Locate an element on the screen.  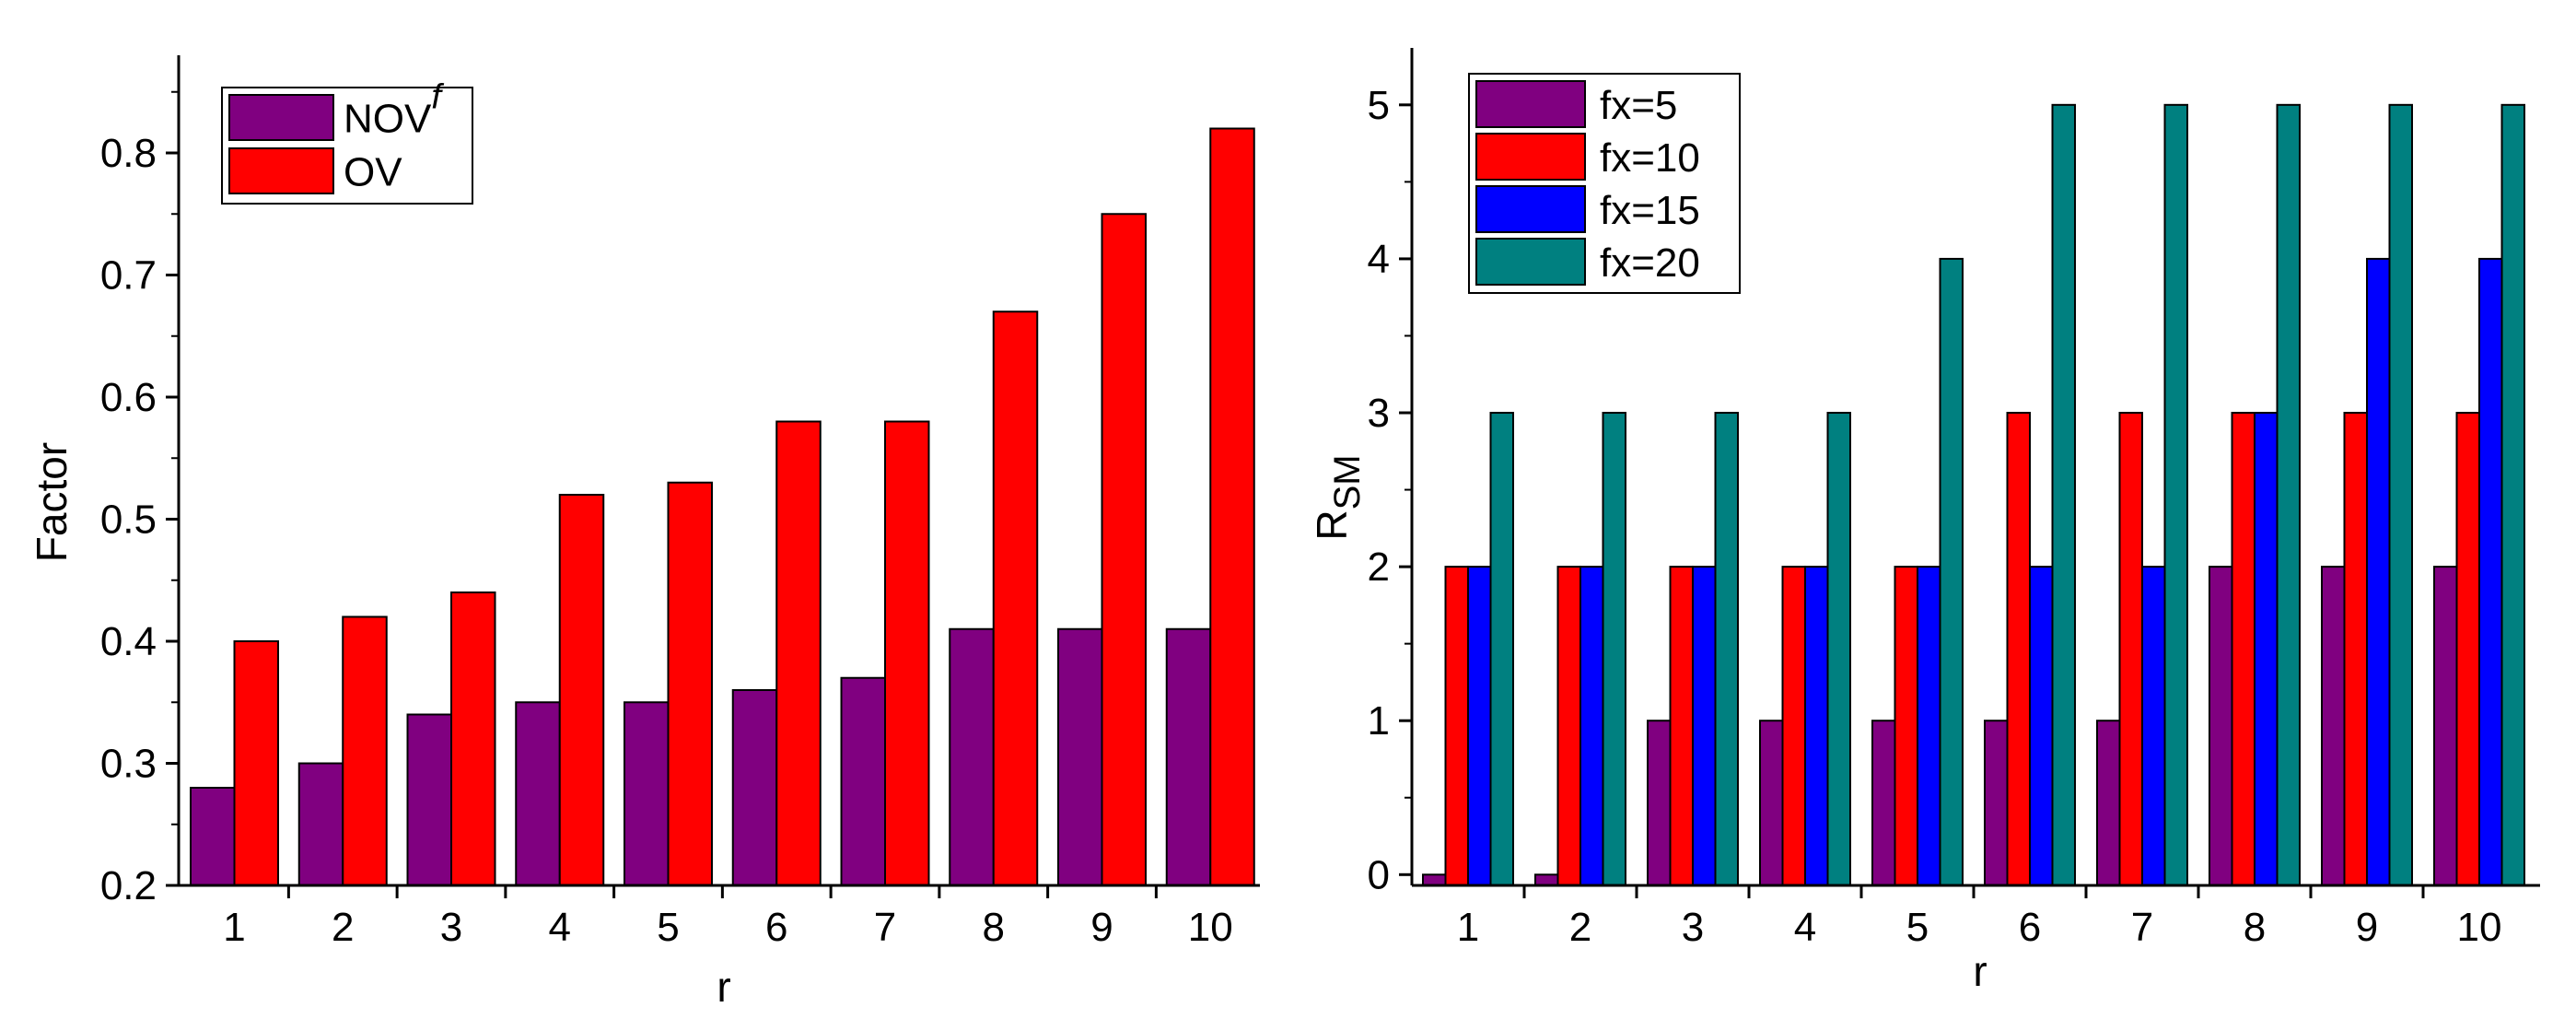
rsm-x-tick-label: 5 is located at coordinates (1917, 927).